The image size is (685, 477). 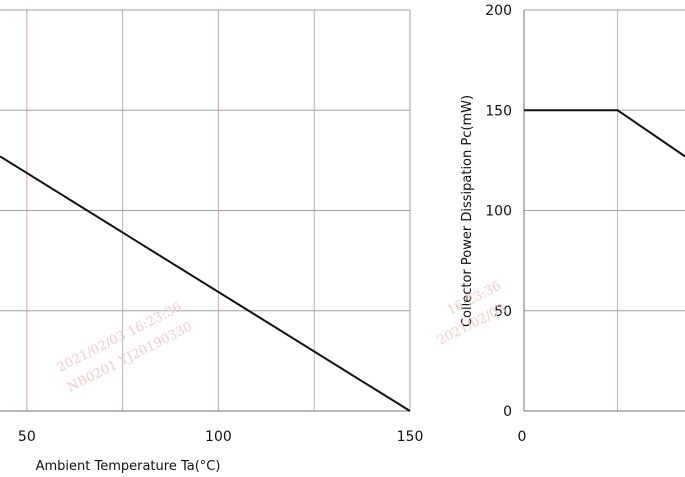 I want to click on y-axis-label: Collector Power Dissipation Pc(mW), so click(x=467, y=211).